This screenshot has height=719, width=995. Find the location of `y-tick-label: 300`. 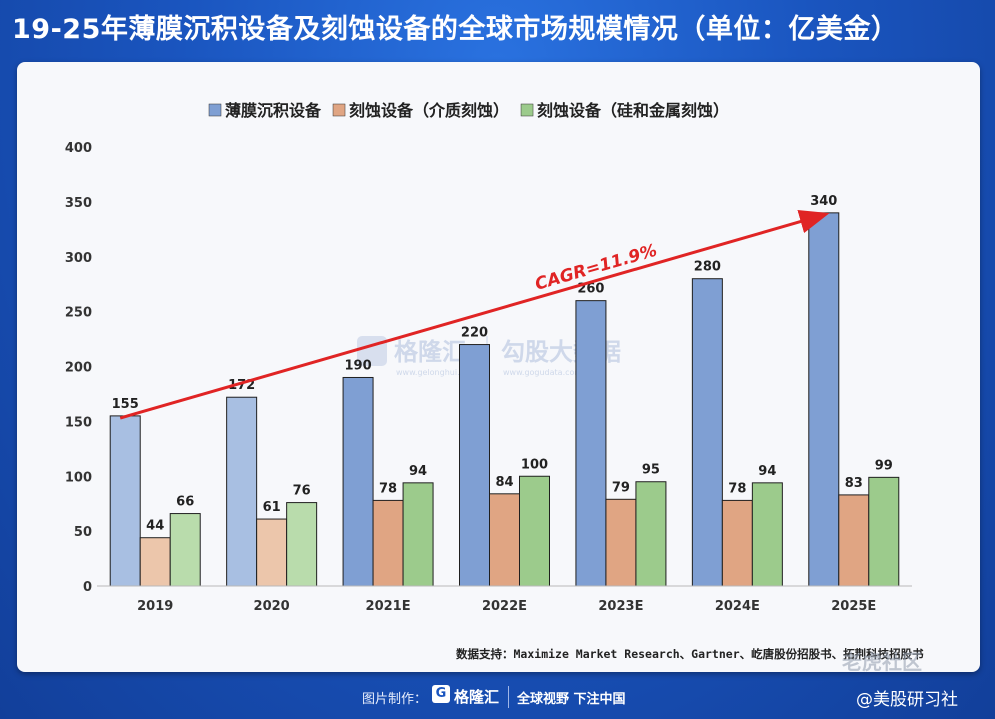

y-tick-label: 300 is located at coordinates (78, 258).